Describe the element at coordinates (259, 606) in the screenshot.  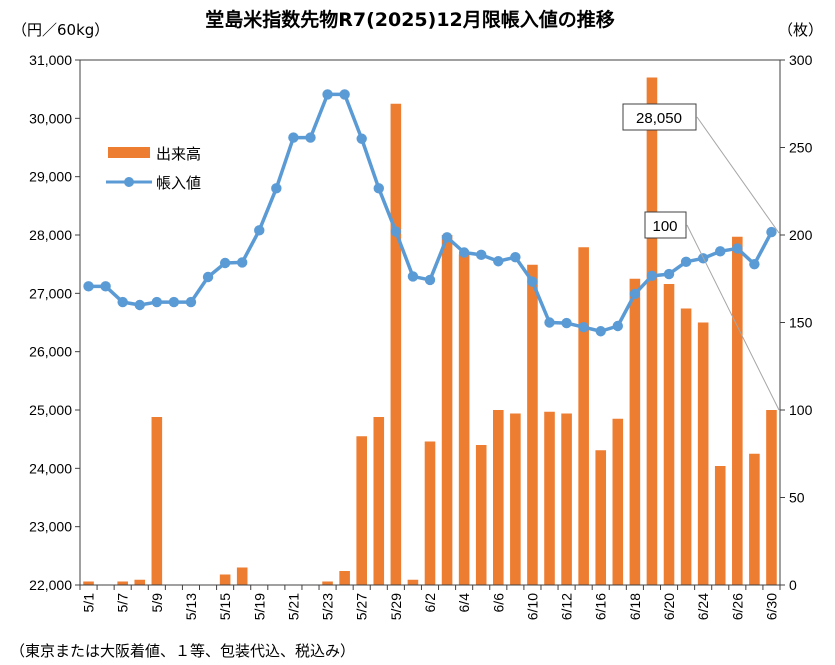
I see `x-tick-label: 5/19` at that location.